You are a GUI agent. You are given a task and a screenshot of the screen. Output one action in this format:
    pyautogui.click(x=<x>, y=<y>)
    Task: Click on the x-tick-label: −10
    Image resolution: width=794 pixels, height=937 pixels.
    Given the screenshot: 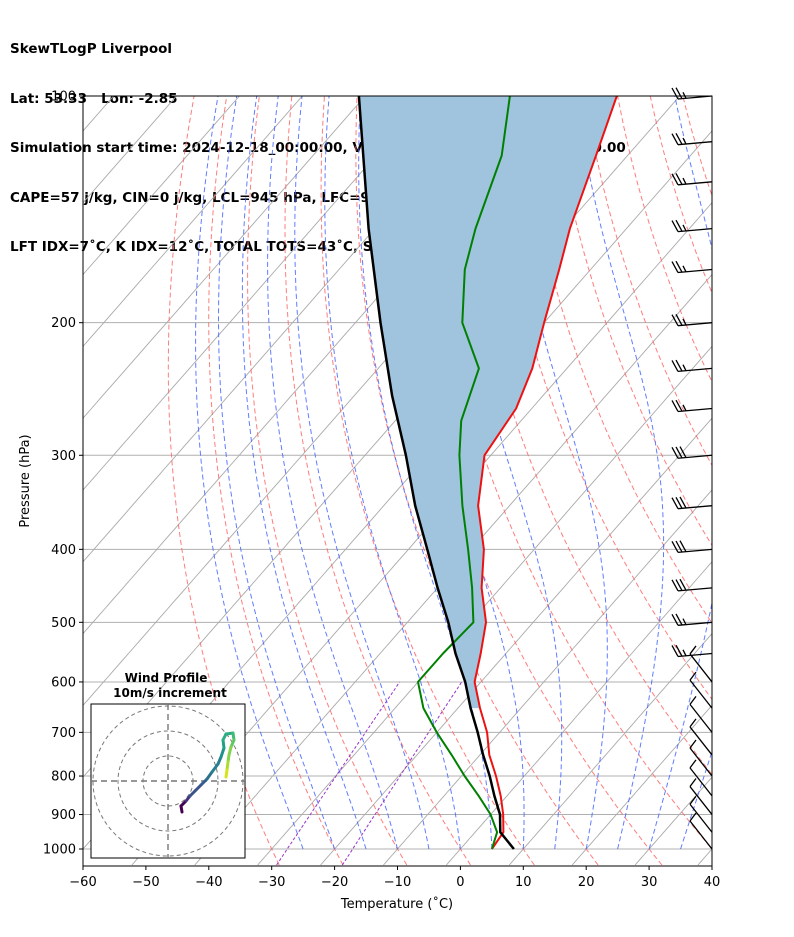 What is the action you would take?
    pyautogui.click(x=397, y=882)
    